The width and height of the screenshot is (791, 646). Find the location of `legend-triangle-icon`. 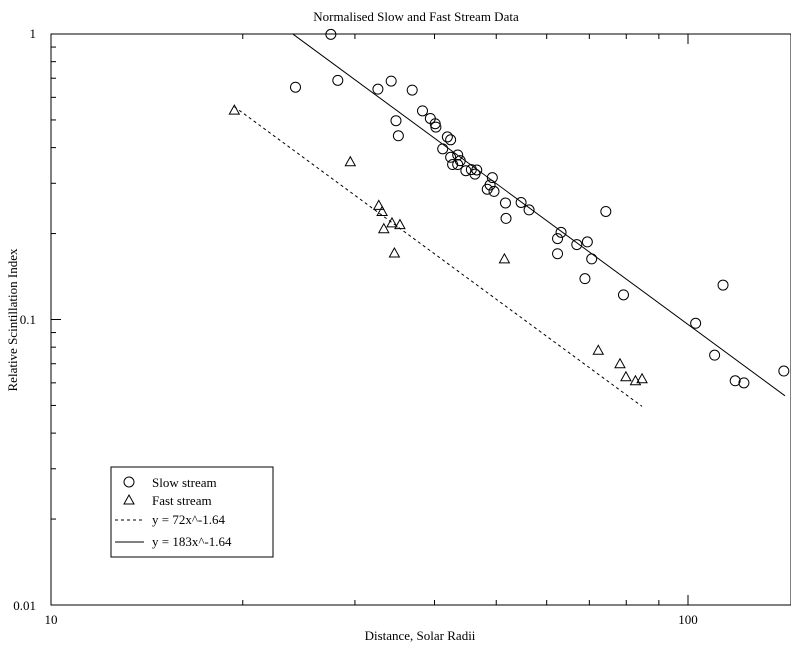

legend-triangle-icon is located at coordinates (129, 499).